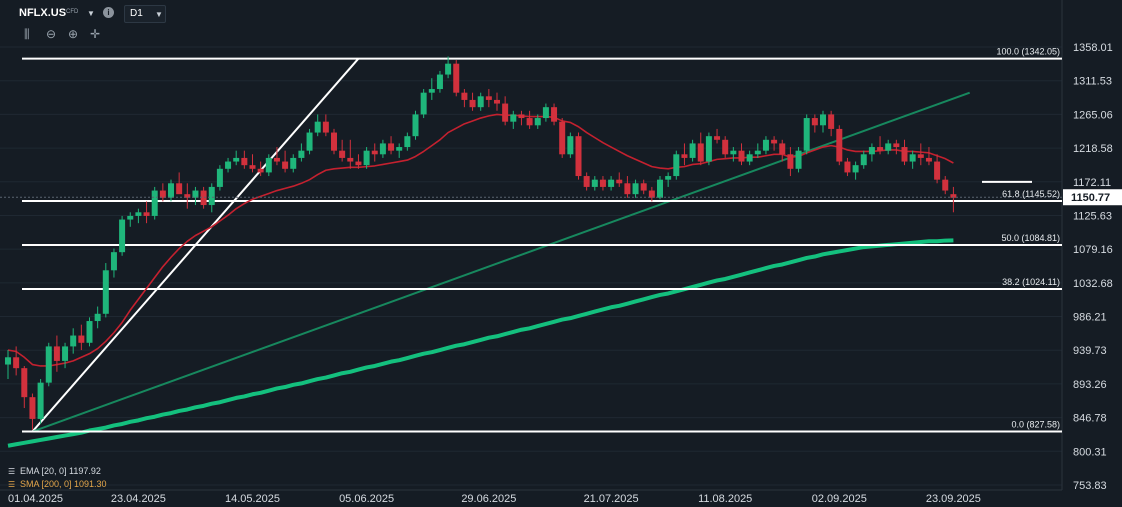 The width and height of the screenshot is (1122, 507). Describe the element at coordinates (51, 34) in the screenshot. I see `zoom-out-icon: ⊖` at that location.